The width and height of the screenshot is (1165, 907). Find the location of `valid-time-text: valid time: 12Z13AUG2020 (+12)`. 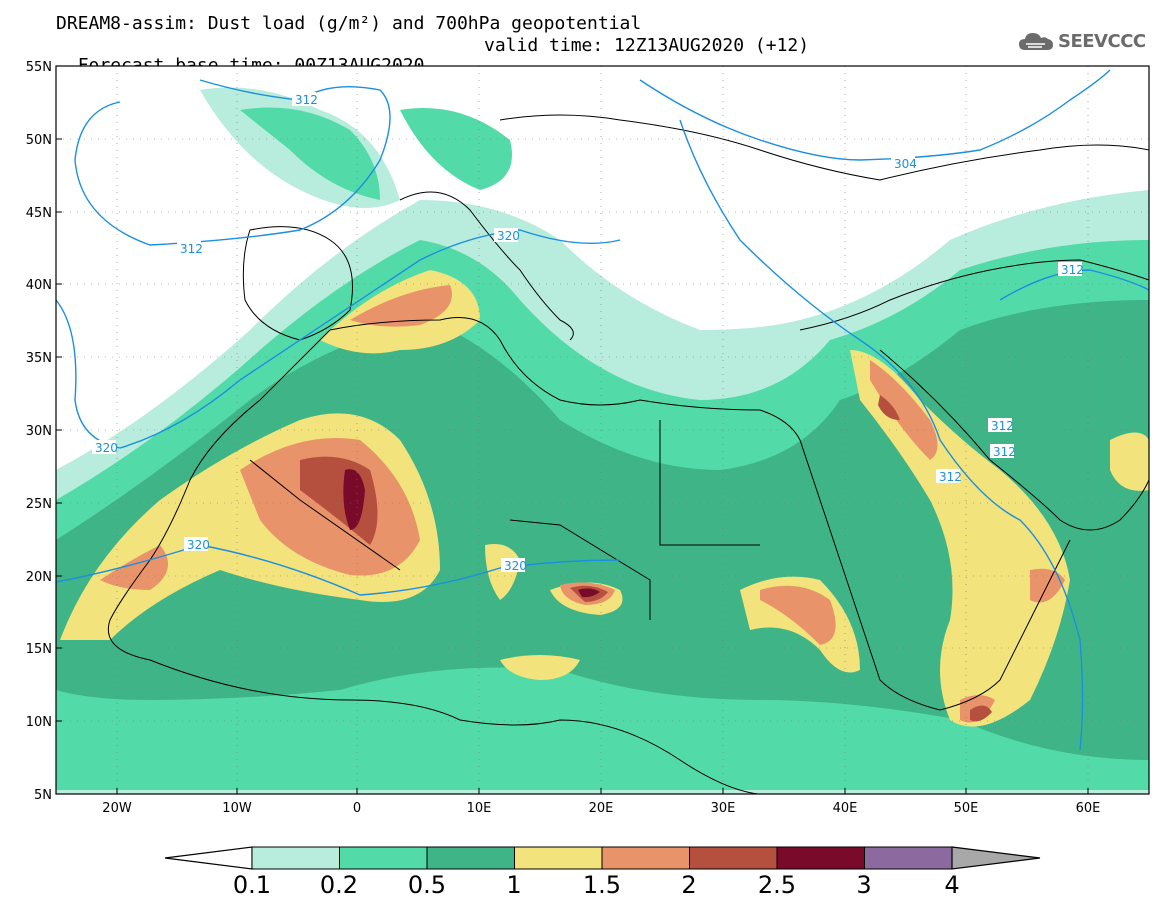

valid-time-text: valid time: 12Z13AUG2020 (+12) is located at coordinates (647, 45).